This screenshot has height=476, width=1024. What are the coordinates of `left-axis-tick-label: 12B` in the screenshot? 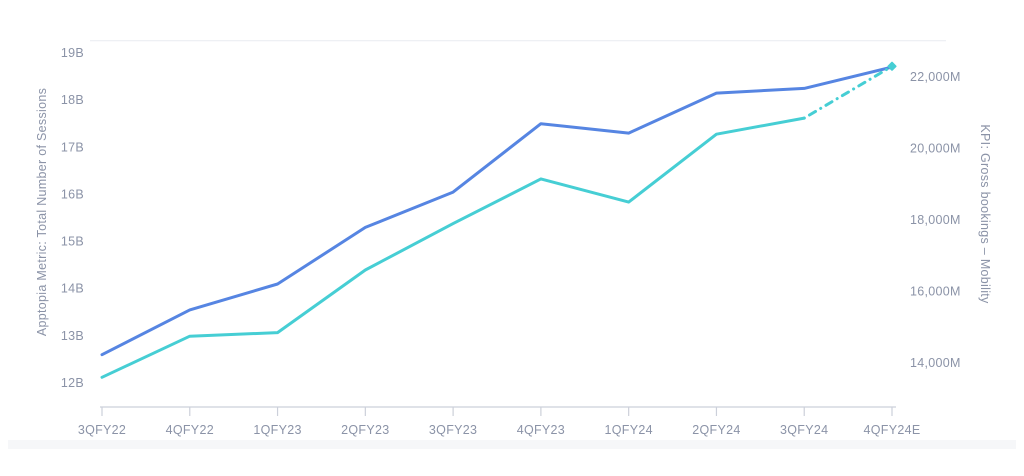 It's located at (72, 383).